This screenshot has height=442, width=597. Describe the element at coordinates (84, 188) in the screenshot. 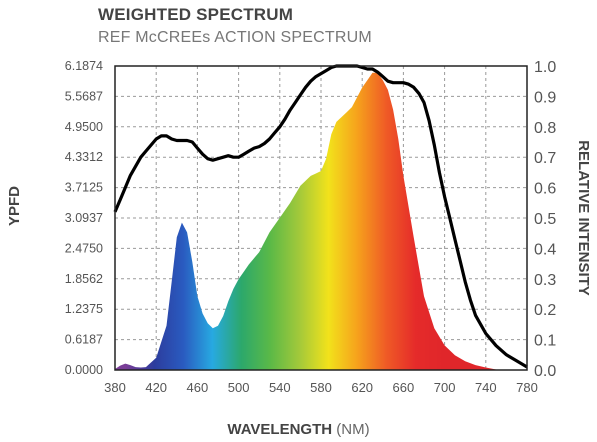

I see `y-left-tick-label: 3.7125` at that location.